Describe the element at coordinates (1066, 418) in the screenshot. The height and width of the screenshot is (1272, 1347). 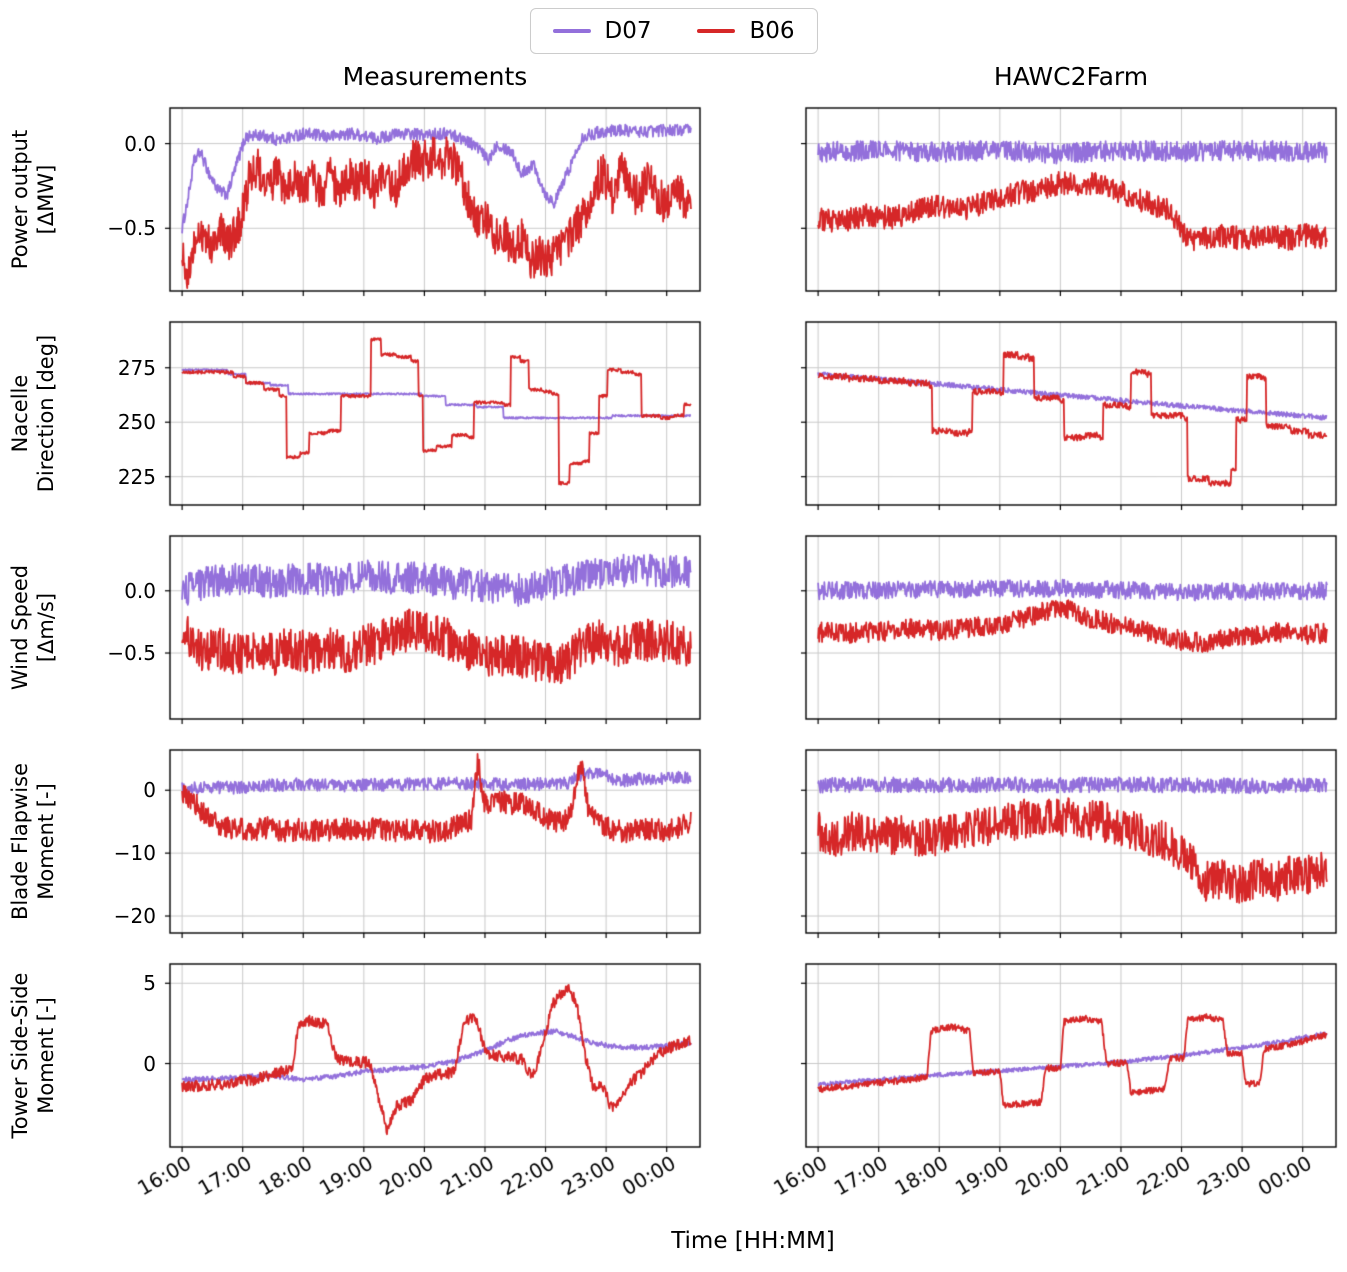
I see `panel-nacelle-direction-hawc2farm` at that location.